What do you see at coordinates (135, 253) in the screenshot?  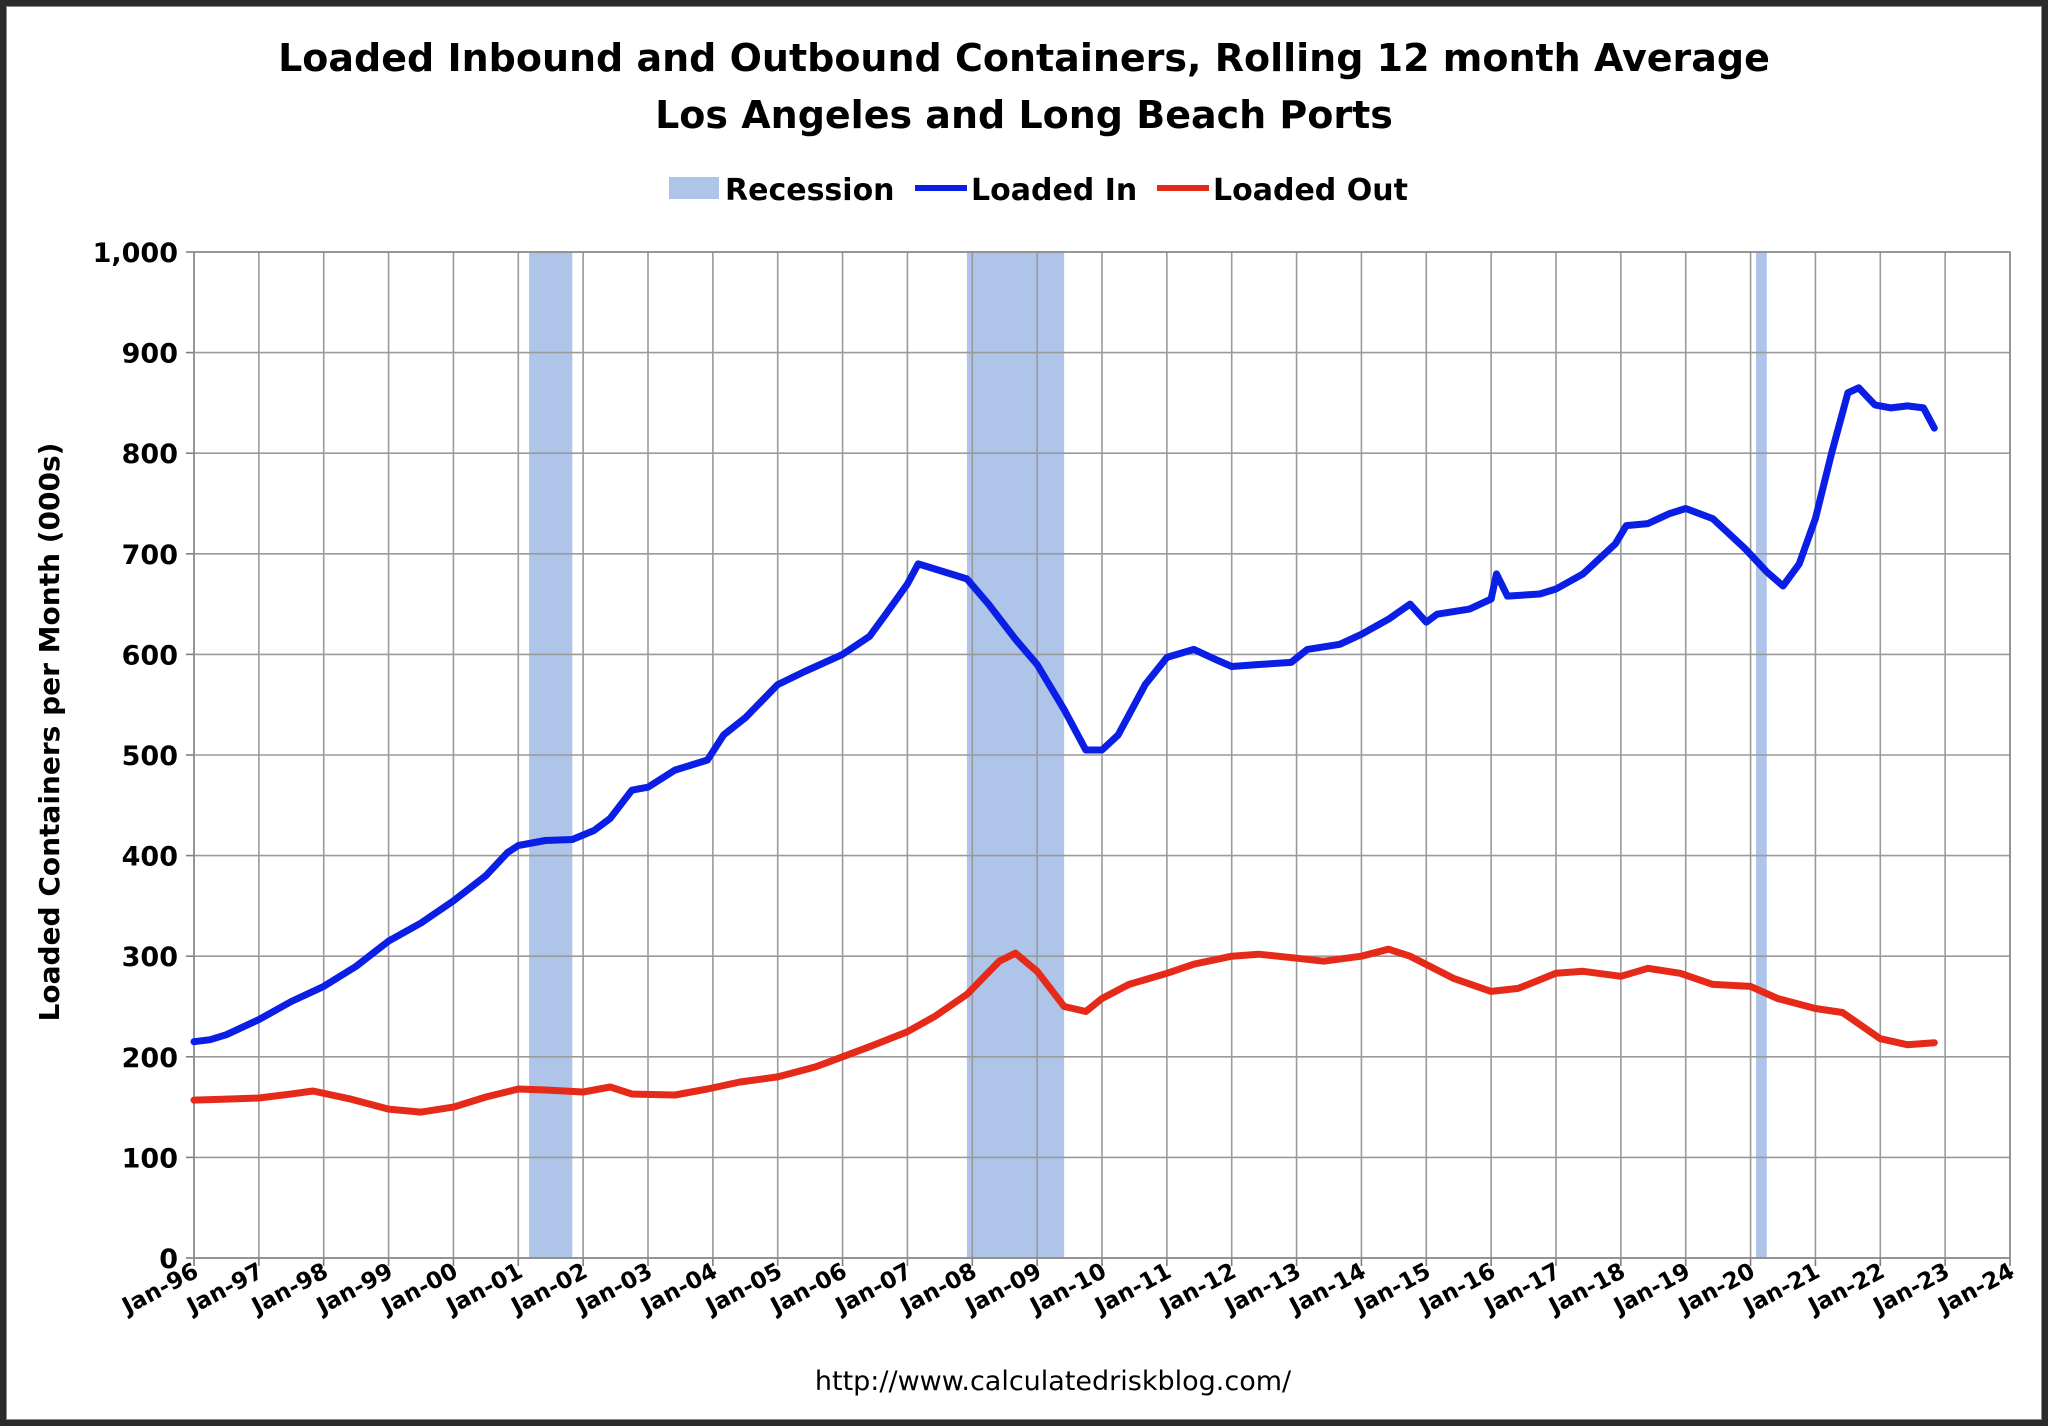 I see `y-tick-label: 1,000` at bounding box center [135, 253].